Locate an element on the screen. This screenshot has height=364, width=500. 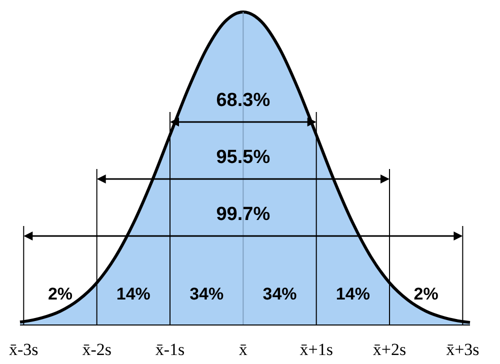
x-tick-label: x̄-2s is located at coordinates (97, 349).